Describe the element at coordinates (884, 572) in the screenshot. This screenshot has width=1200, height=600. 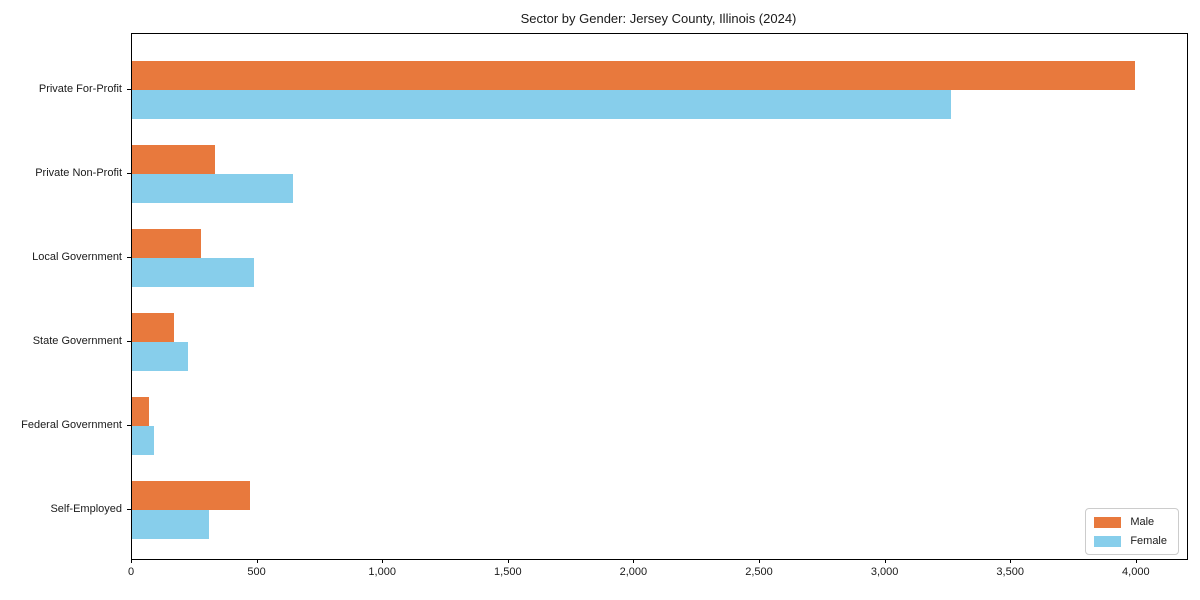
I see `x-axis-label: 3,000` at that location.